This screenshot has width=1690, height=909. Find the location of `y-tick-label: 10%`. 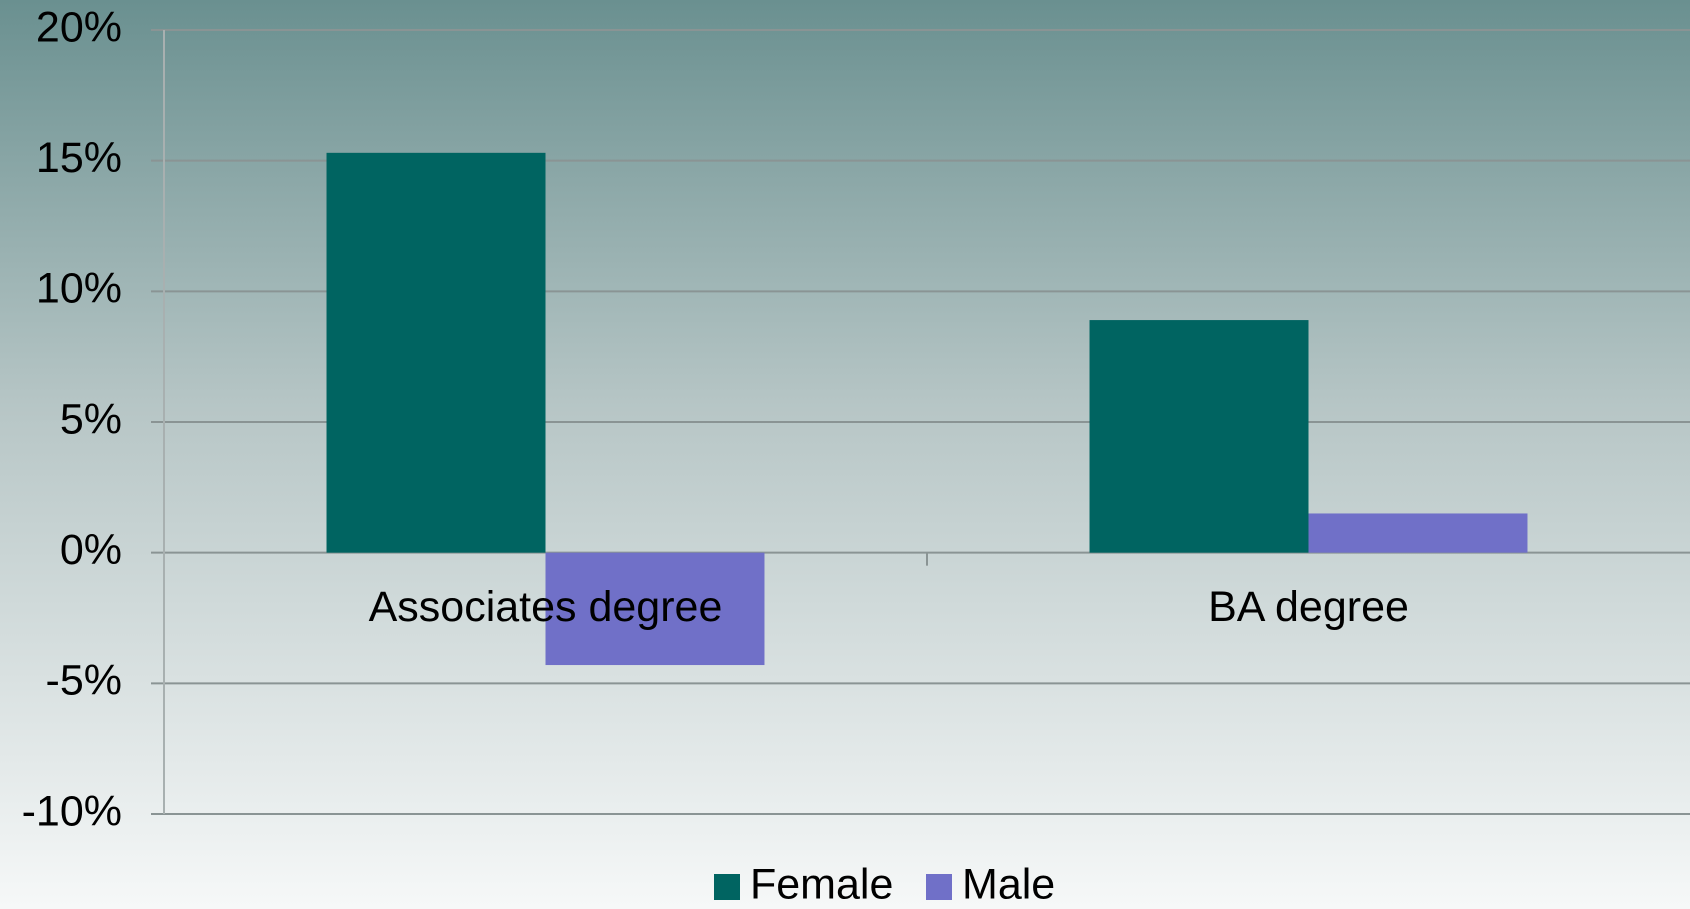

y-tick-label: 10% is located at coordinates (79, 289).